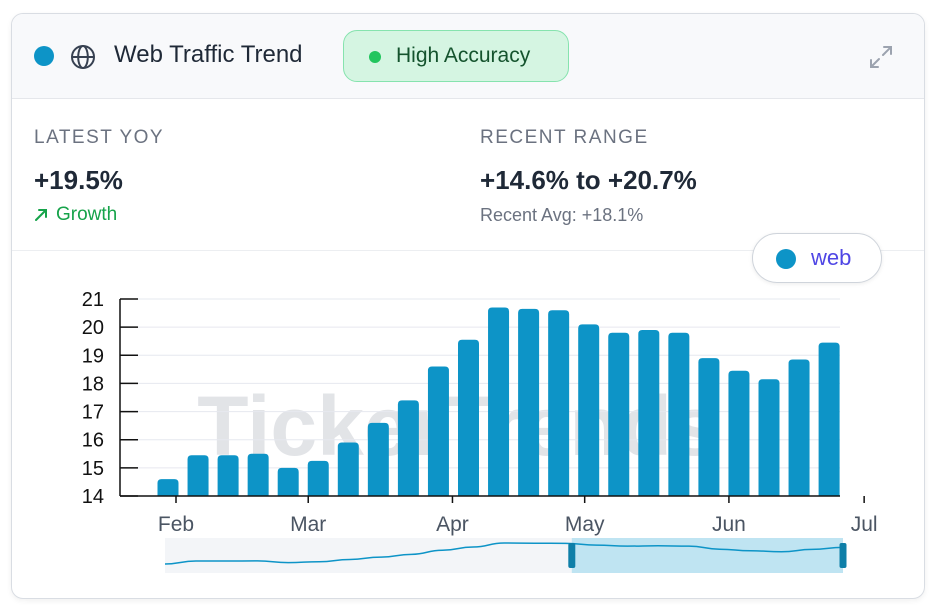  What do you see at coordinates (572, 555) in the screenshot?
I see `navigator-handle-left` at bounding box center [572, 555].